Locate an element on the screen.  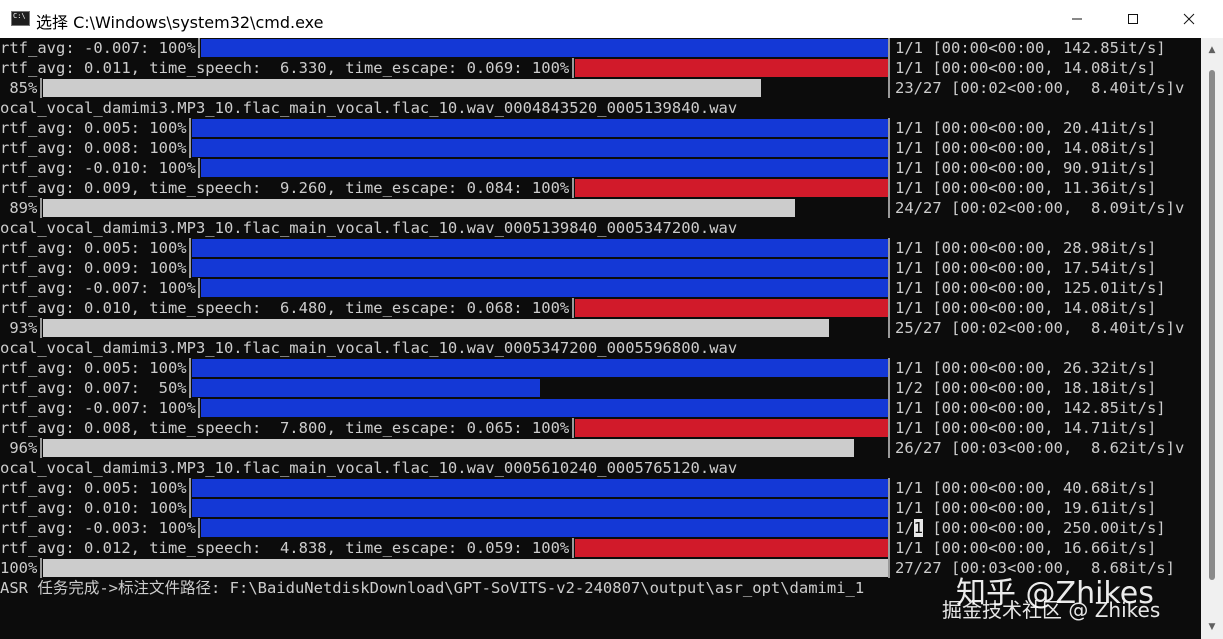
close-icon is located at coordinates (1189, 19).